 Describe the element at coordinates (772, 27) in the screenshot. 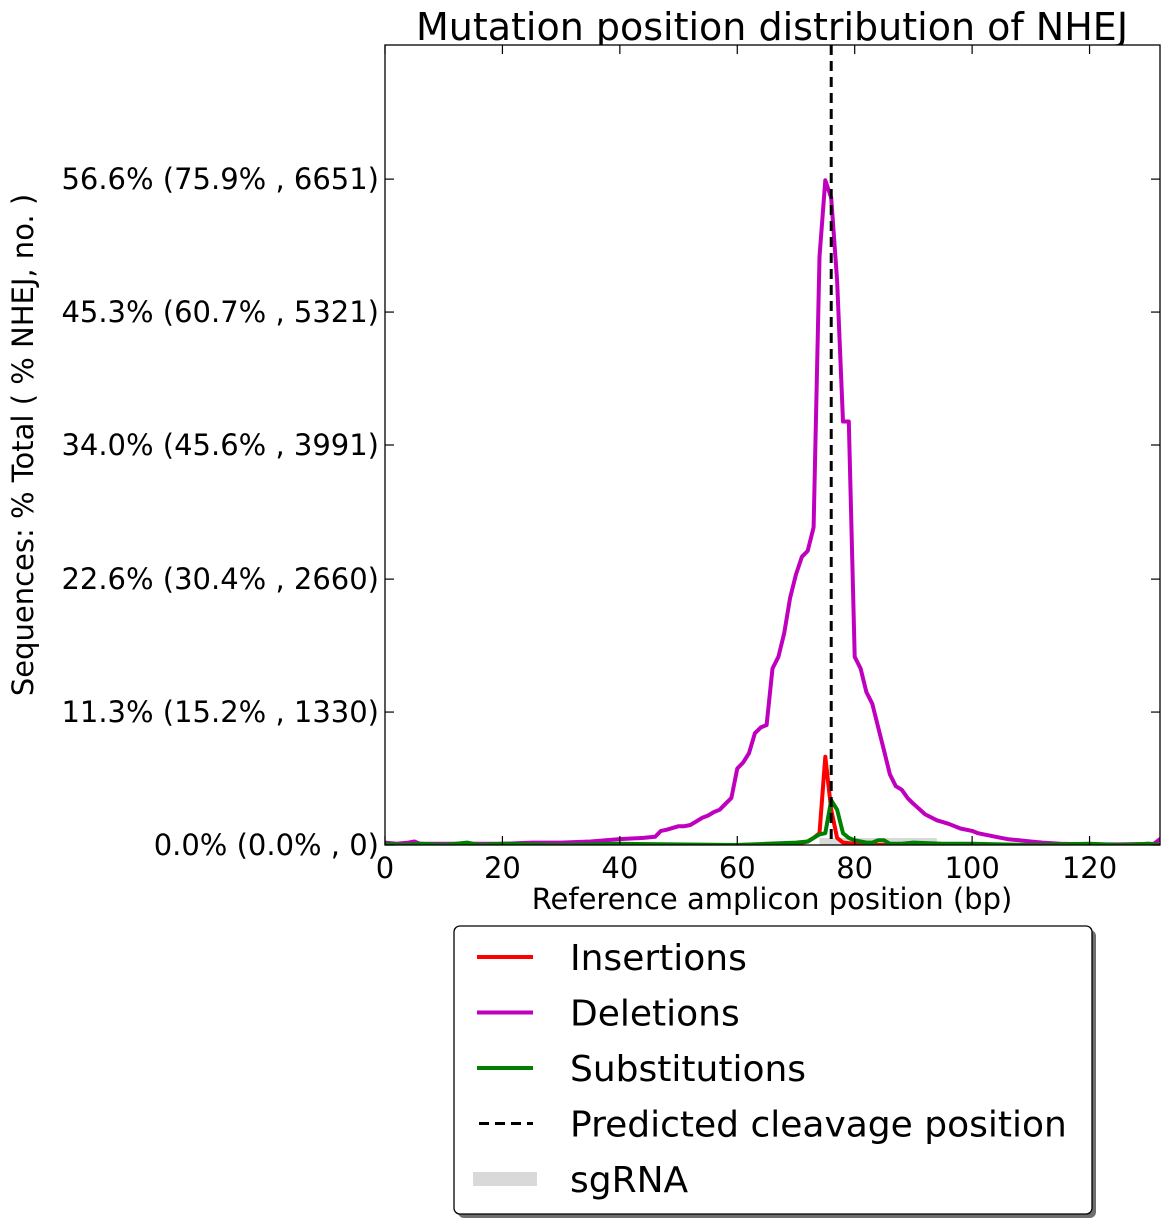

I see `chart-title: Mutation position distribution of NHEJ` at that location.